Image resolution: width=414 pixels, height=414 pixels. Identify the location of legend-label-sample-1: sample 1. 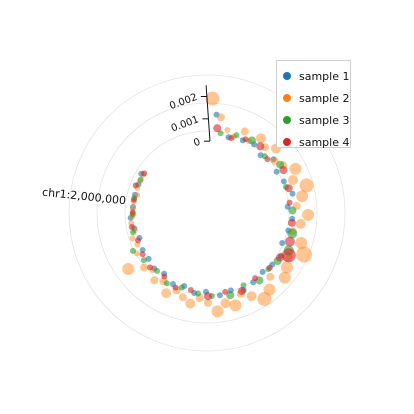
(324, 76).